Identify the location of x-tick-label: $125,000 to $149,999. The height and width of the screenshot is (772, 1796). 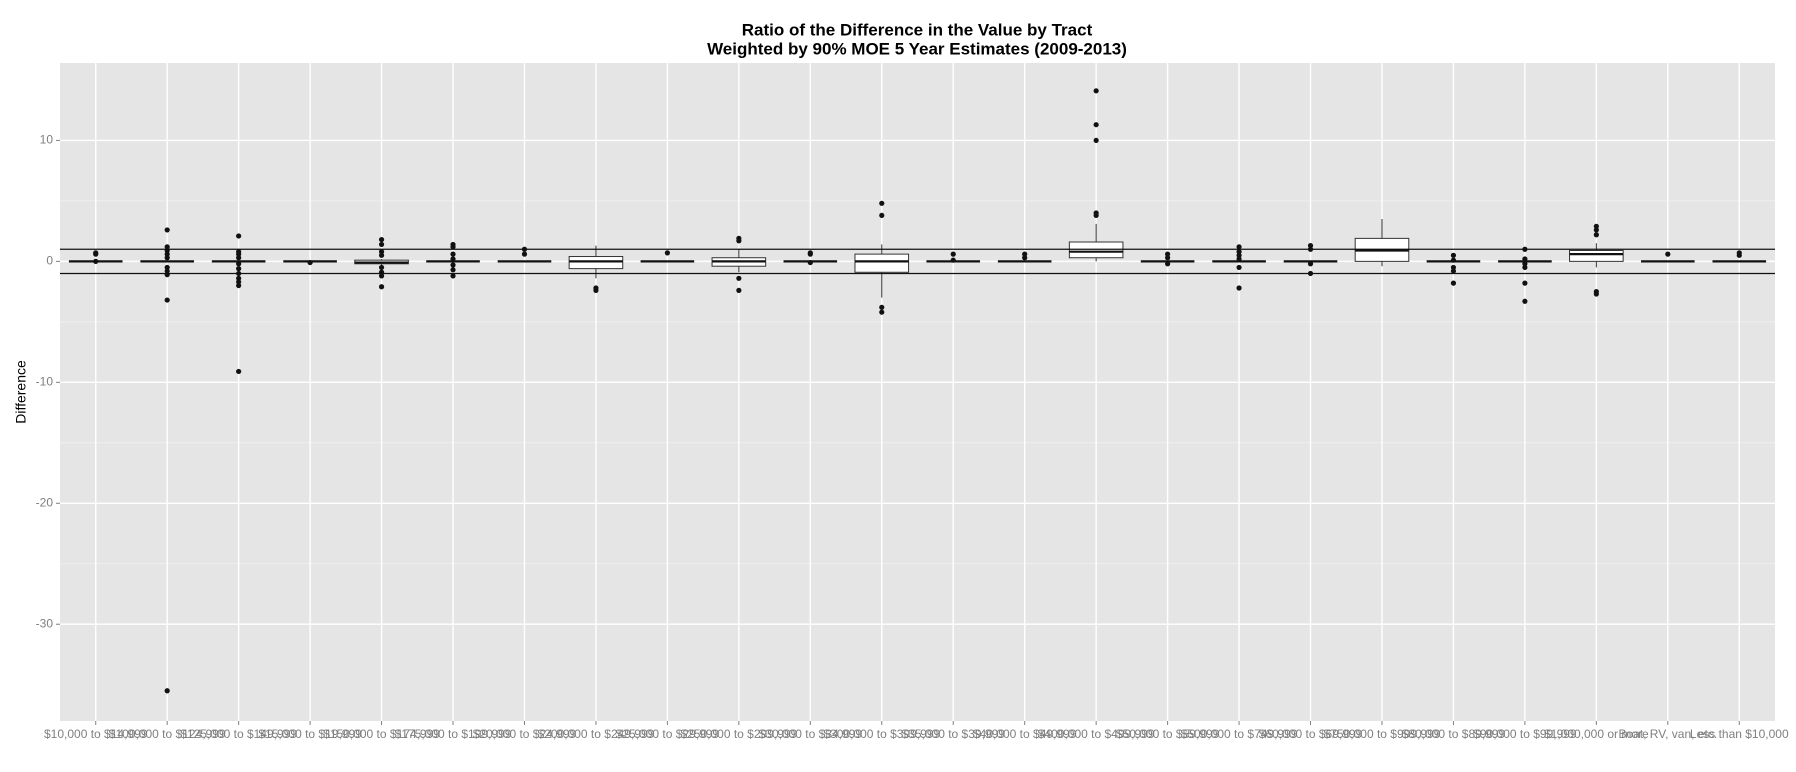
(238, 734).